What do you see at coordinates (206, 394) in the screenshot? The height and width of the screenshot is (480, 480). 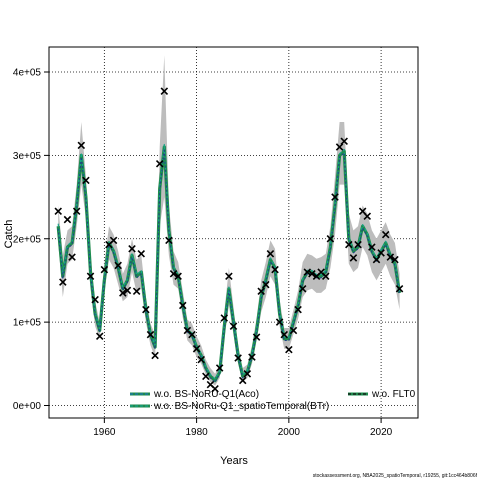 I see `legend-label-0: w.o. BS-NoRU-Q1(Aco)` at bounding box center [206, 394].